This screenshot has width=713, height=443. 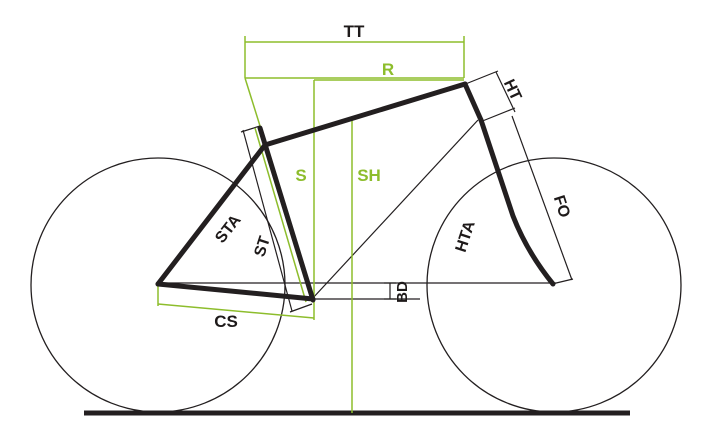 I want to click on label-sta: STA, so click(x=228, y=229).